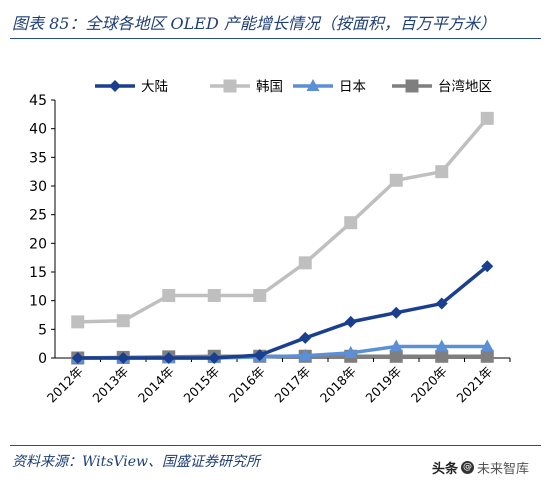 This screenshot has height=487, width=551. I want to click on y-tick-label: 25, so click(38, 216).